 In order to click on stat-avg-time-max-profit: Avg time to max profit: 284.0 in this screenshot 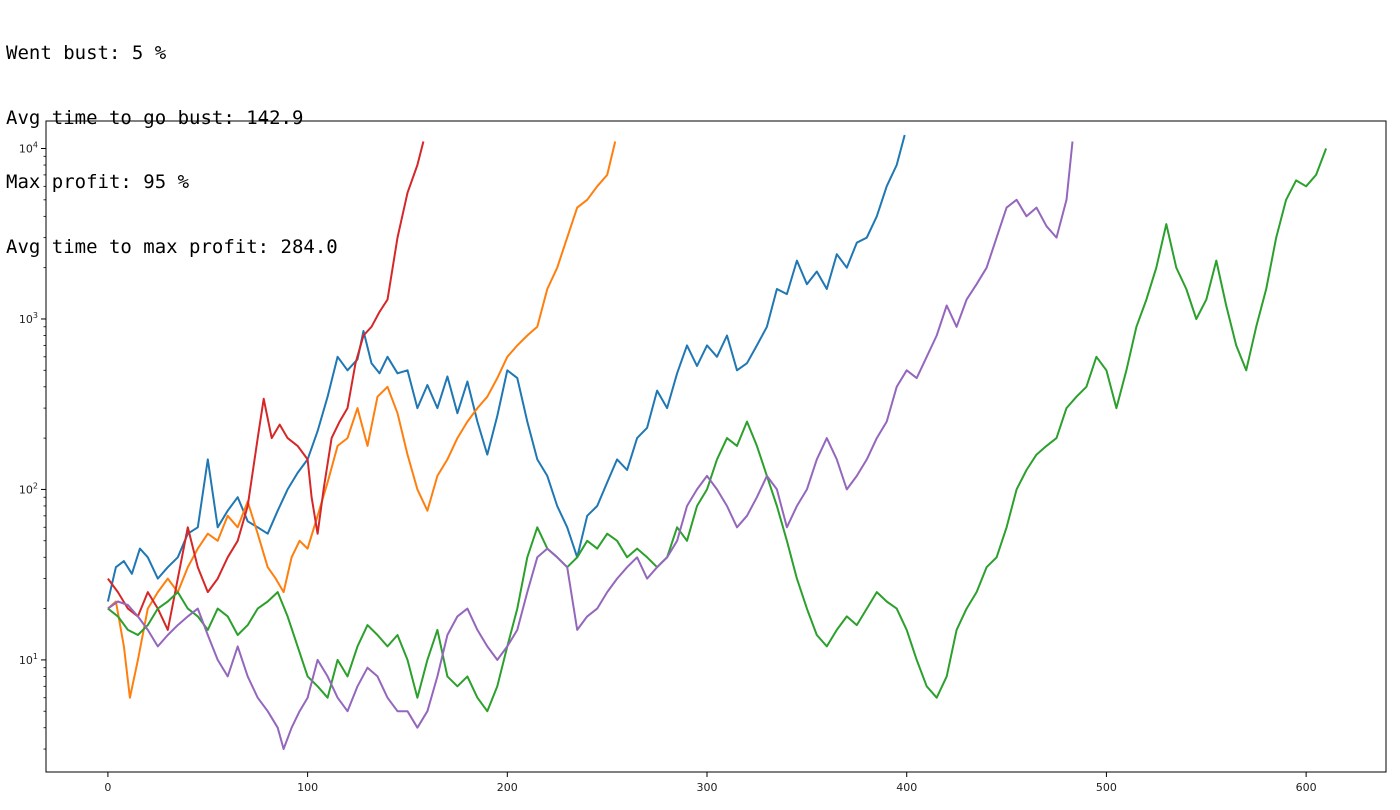, I will do `click(172, 246)`.